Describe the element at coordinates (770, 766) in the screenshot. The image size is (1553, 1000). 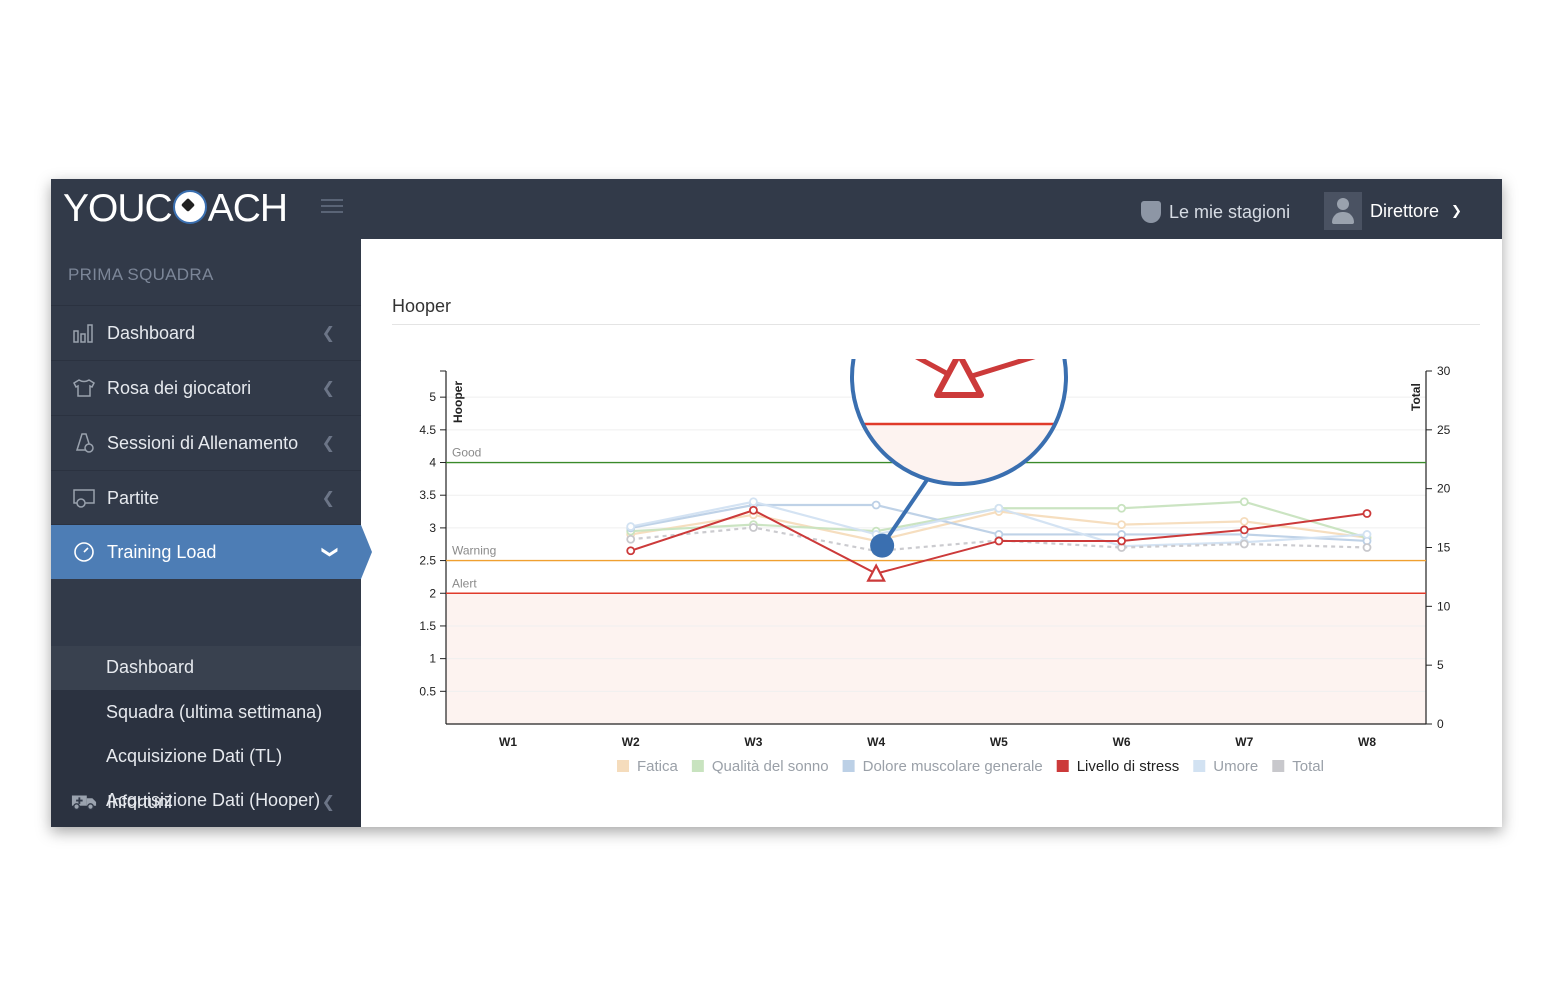
I see `legend-label: Qualità del sonno` at that location.